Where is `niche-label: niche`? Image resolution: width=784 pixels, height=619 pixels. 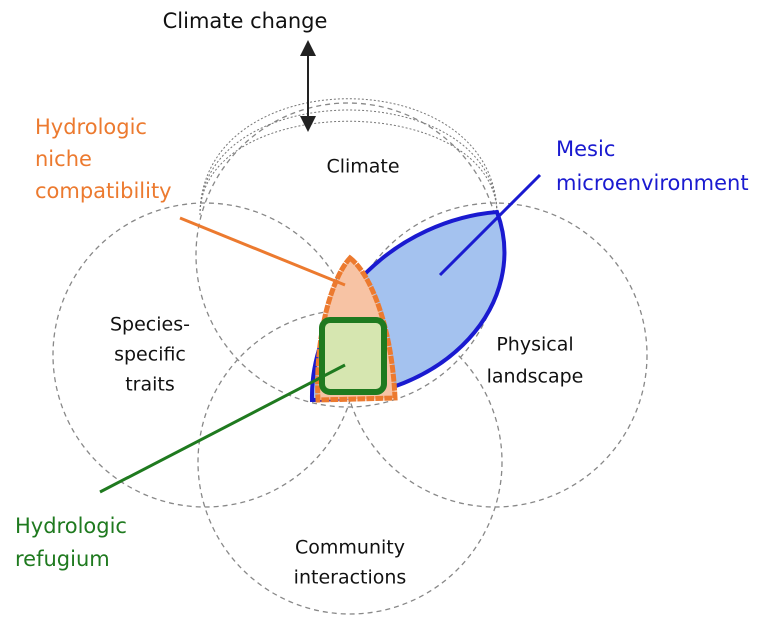
niche-label: niche is located at coordinates (63, 159).